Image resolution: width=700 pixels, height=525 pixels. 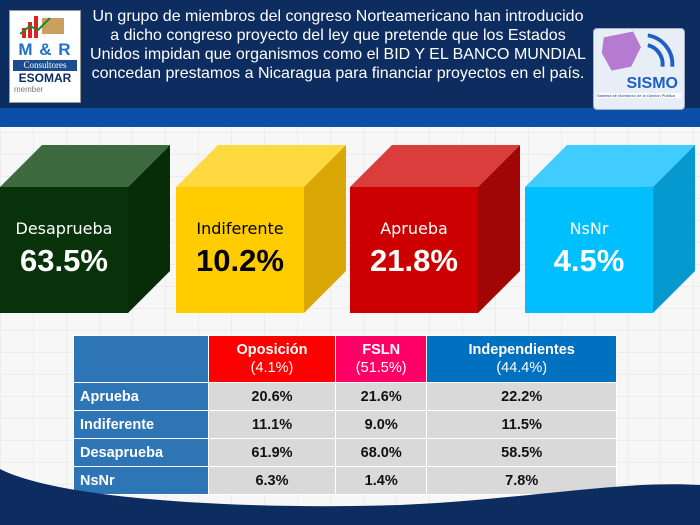 I want to click on cube-front: NsNr 4.5%, so click(x=589, y=250).